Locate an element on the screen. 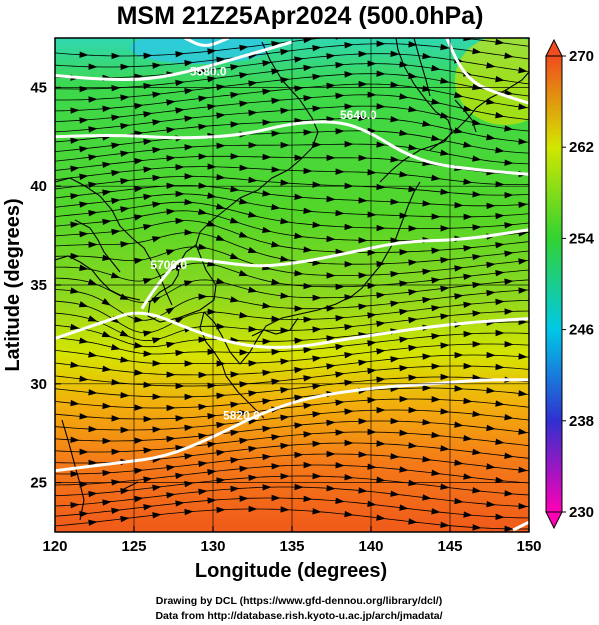 Image resolution: width=599 pixels, height=625 pixels. cold-core is located at coordinates (200, 51).